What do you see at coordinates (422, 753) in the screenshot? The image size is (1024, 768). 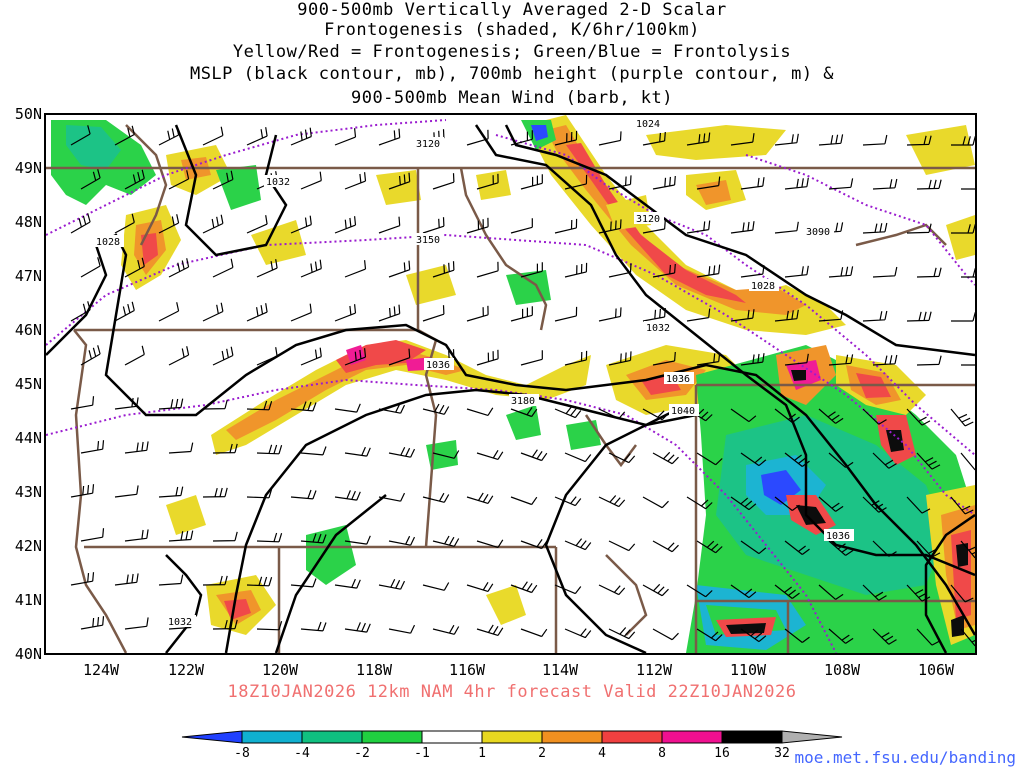 I see `colorbar-label-4: -1` at bounding box center [422, 753].